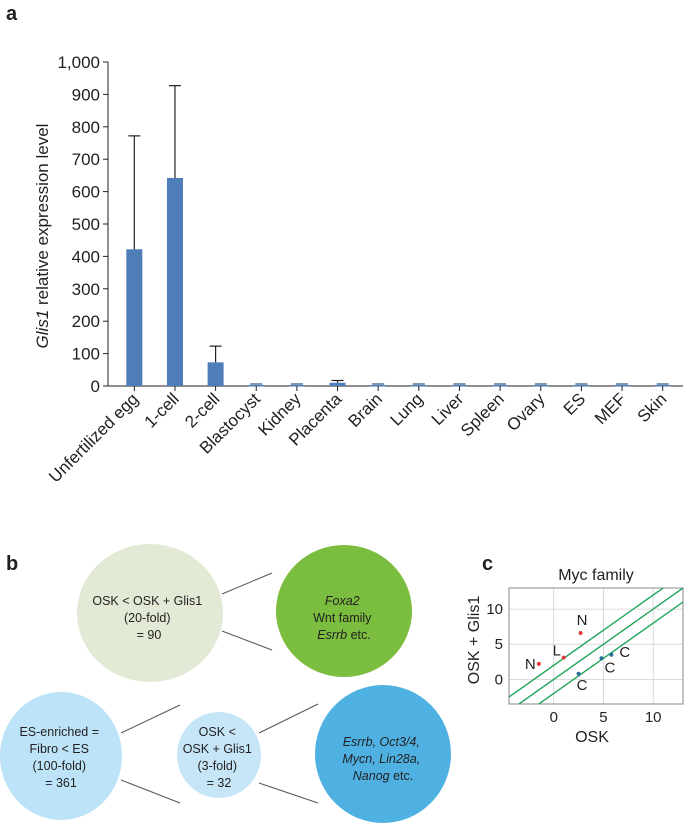 The image size is (685, 830). Describe the element at coordinates (603, 717) in the screenshot. I see `scatter-x-tick-label: 5` at that location.